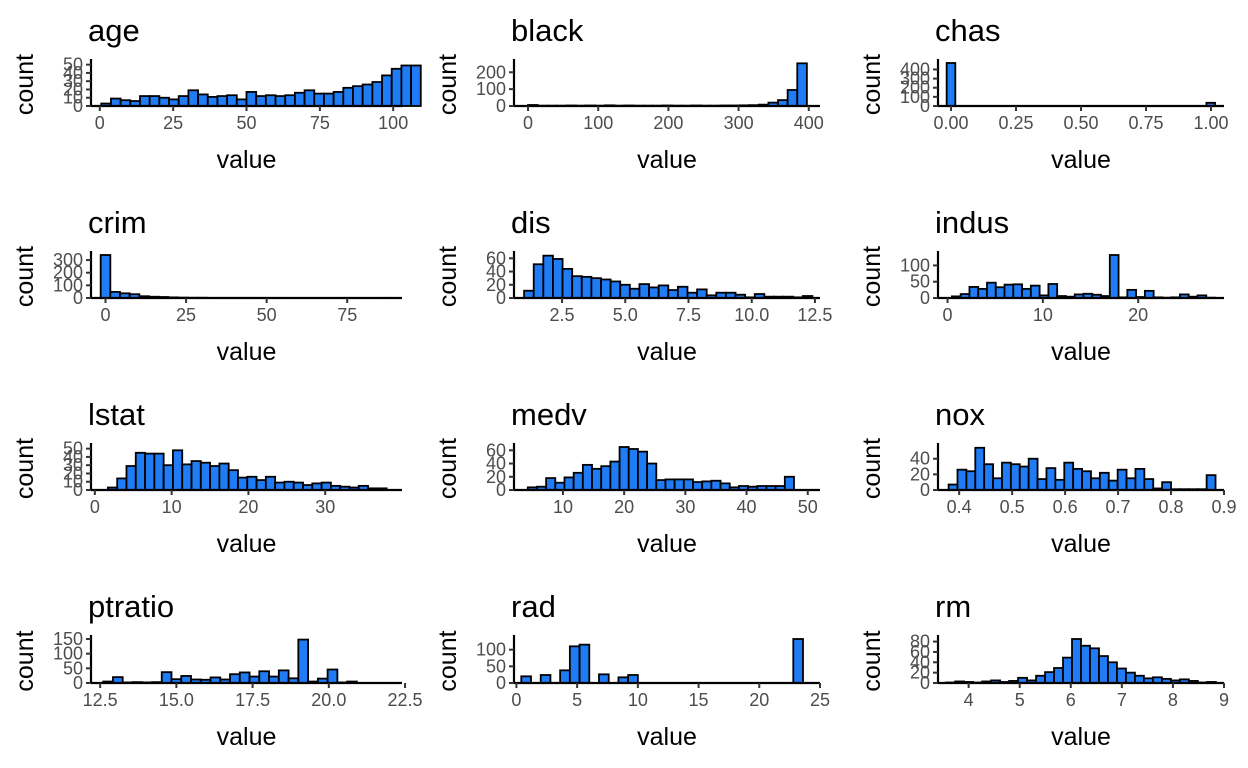  What do you see at coordinates (73, 81) in the screenshot?
I see `y-tick-label: 30` at bounding box center [73, 81].